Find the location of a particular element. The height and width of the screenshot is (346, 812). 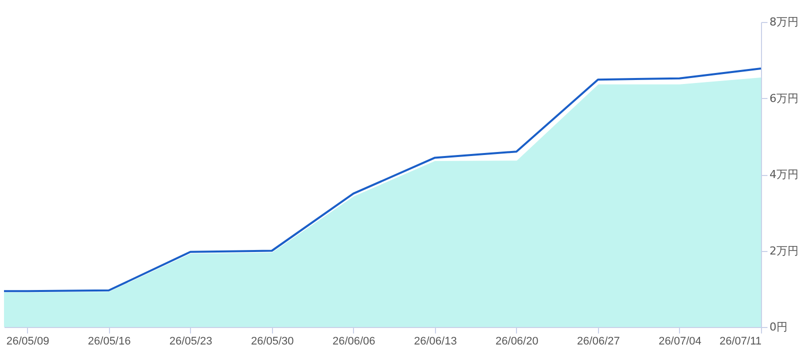

x-tick-label: 26/05/16 is located at coordinates (109, 341).